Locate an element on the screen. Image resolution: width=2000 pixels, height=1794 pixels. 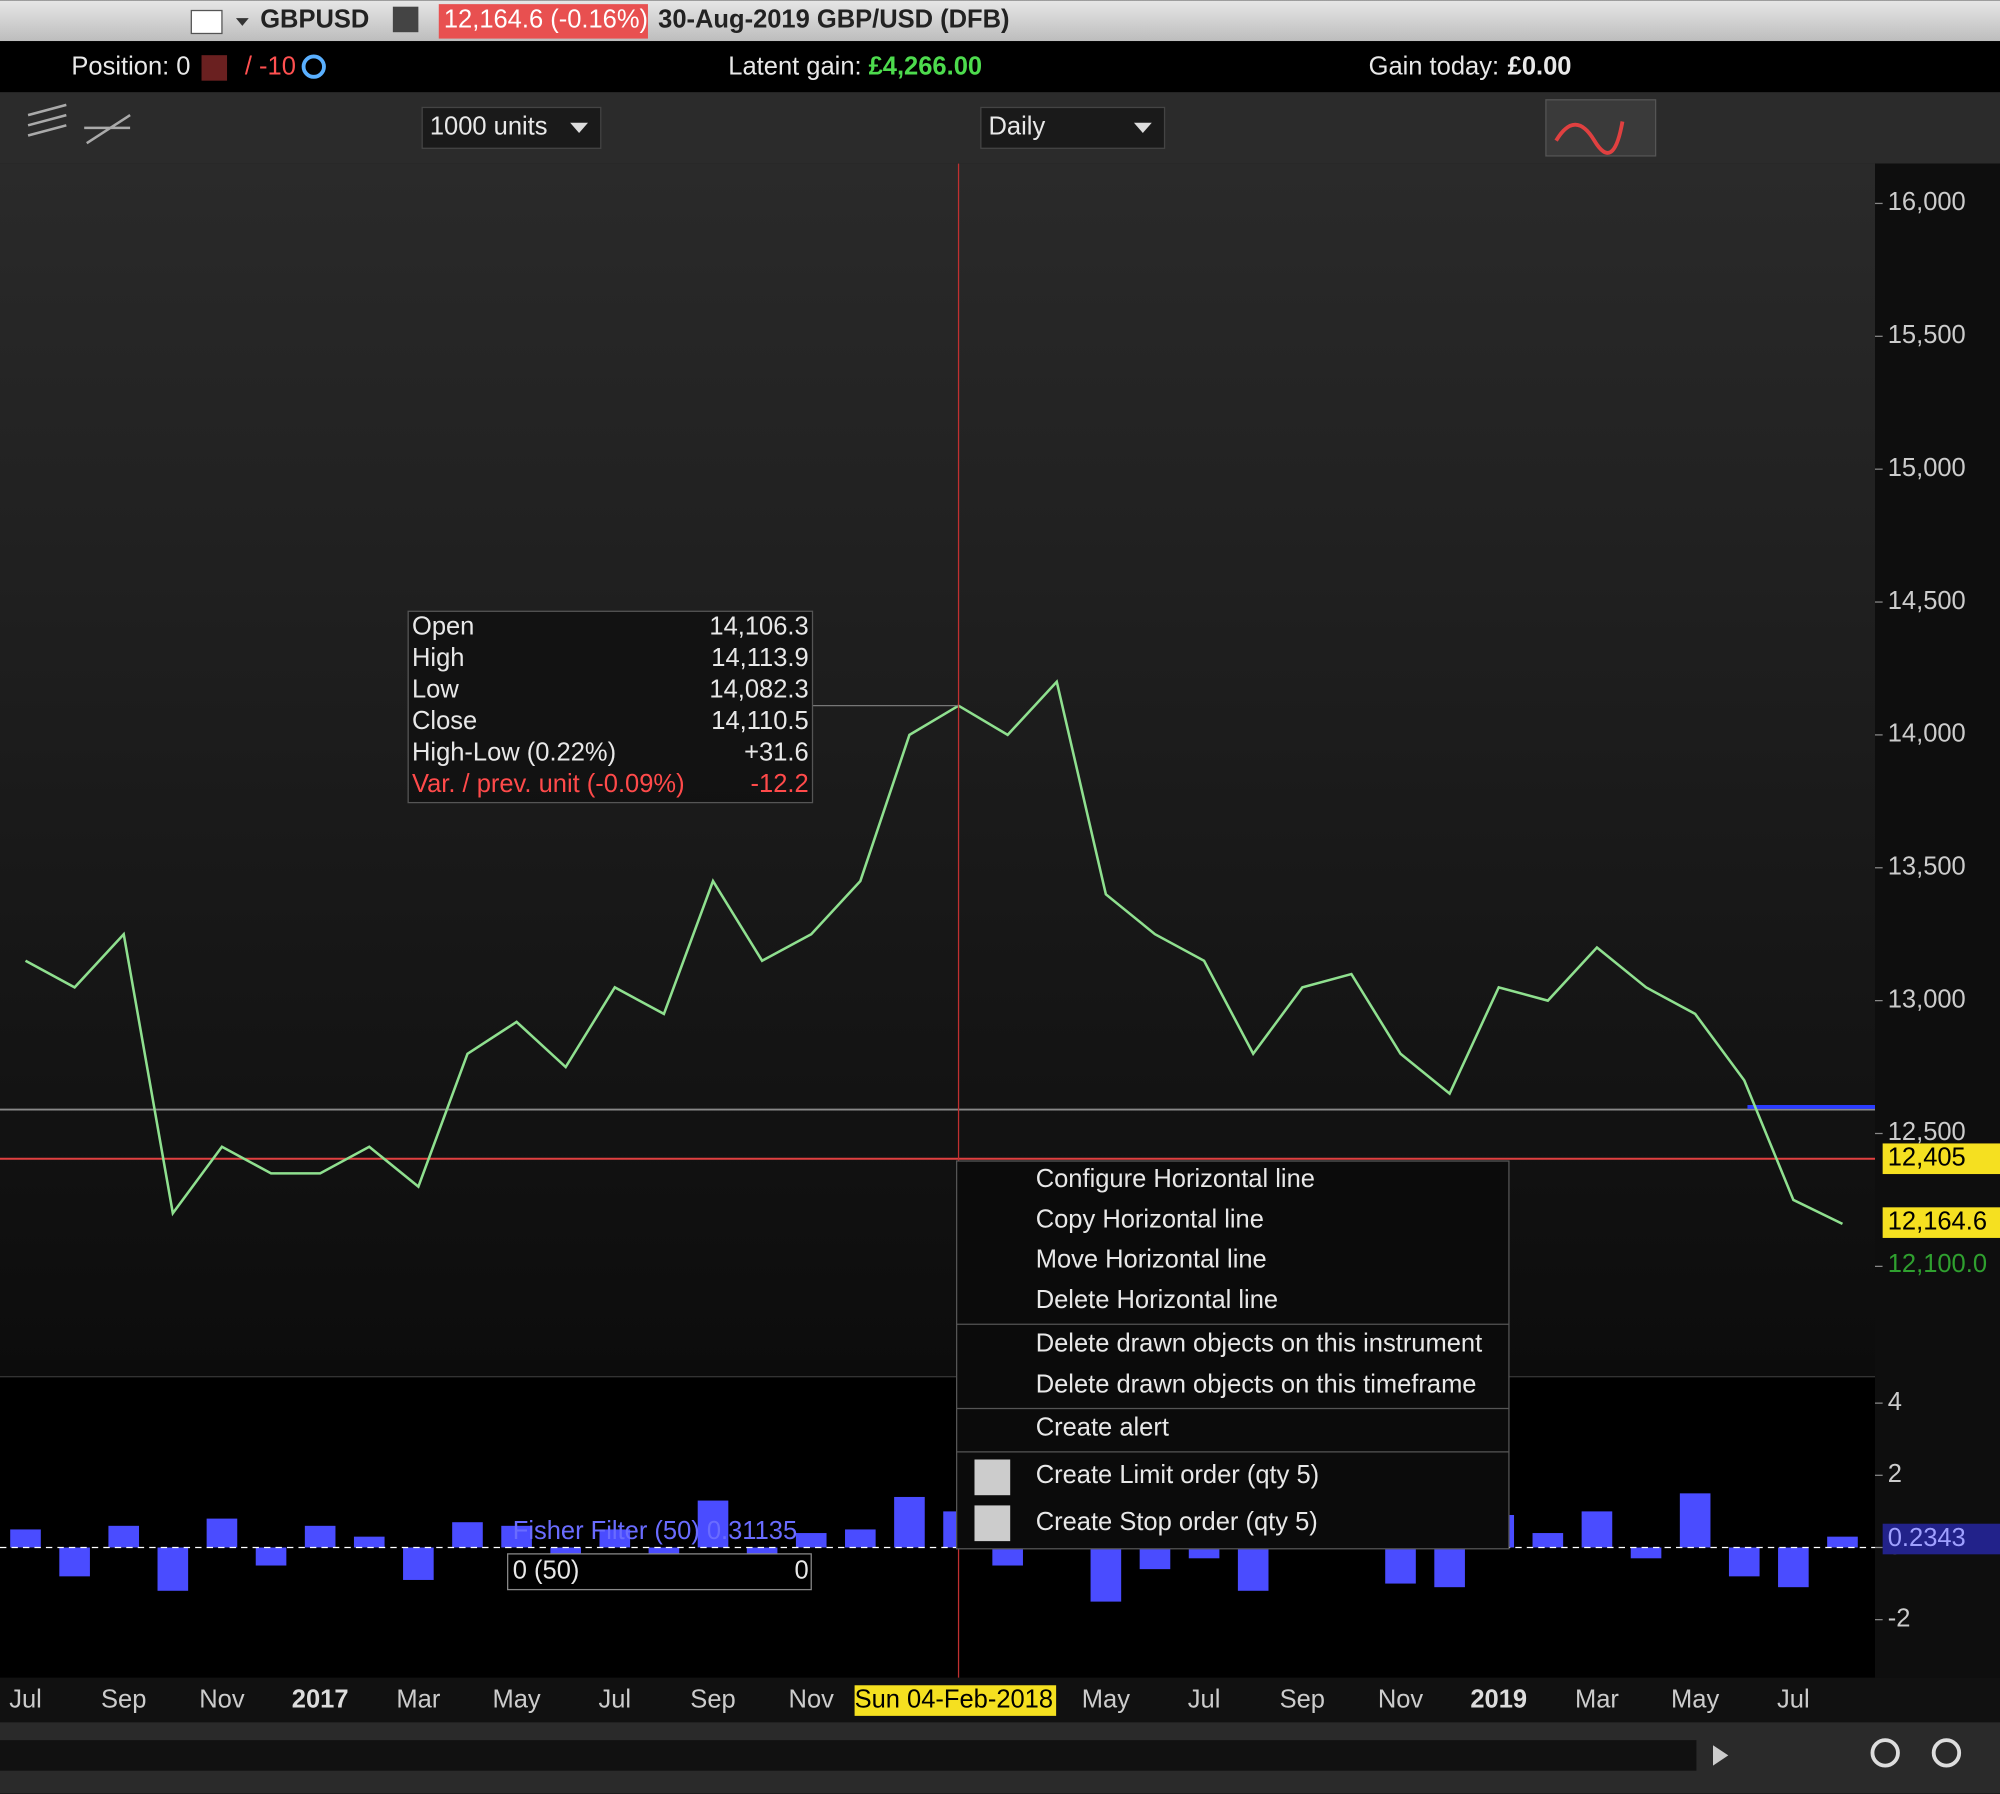
close-icon is located at coordinates (214, 68).